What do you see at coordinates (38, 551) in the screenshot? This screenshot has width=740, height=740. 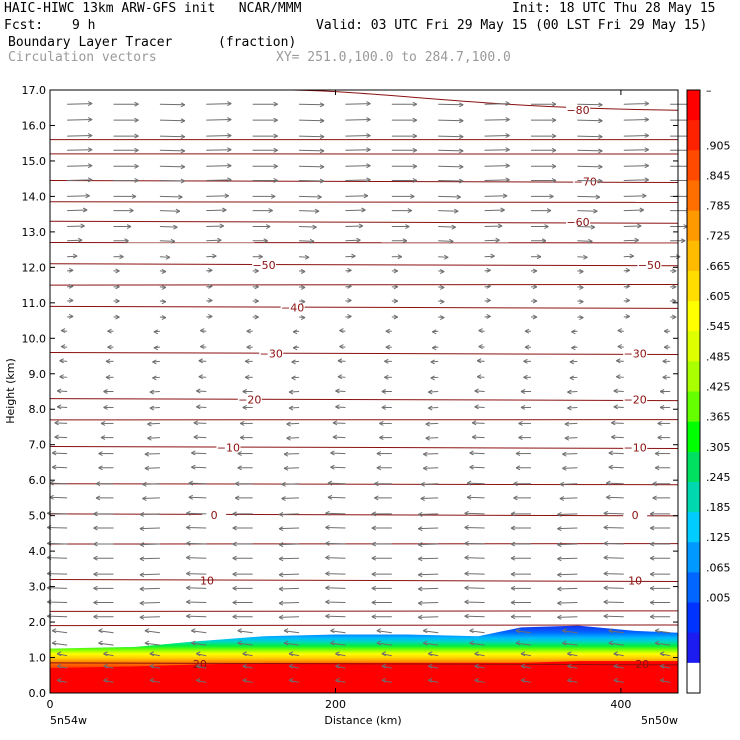 I see `y-tick-label: 4.0` at bounding box center [38, 551].